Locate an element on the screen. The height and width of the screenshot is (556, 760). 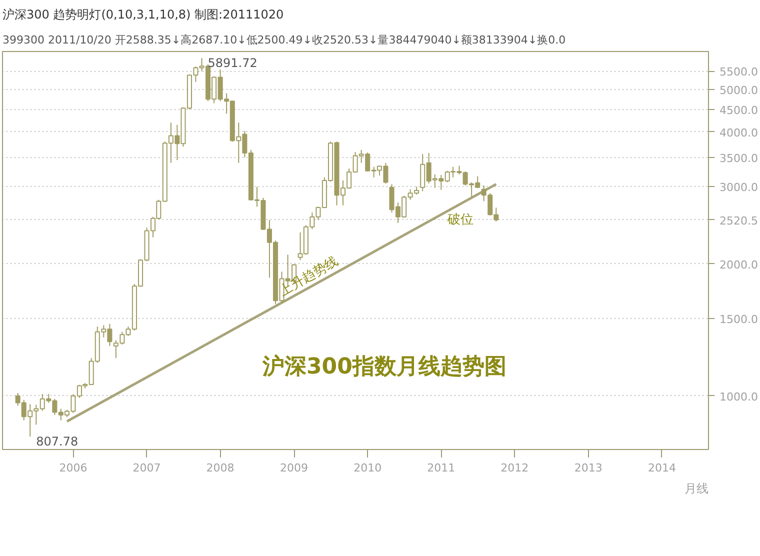
x-tick-label: 2013 is located at coordinates (588, 468).